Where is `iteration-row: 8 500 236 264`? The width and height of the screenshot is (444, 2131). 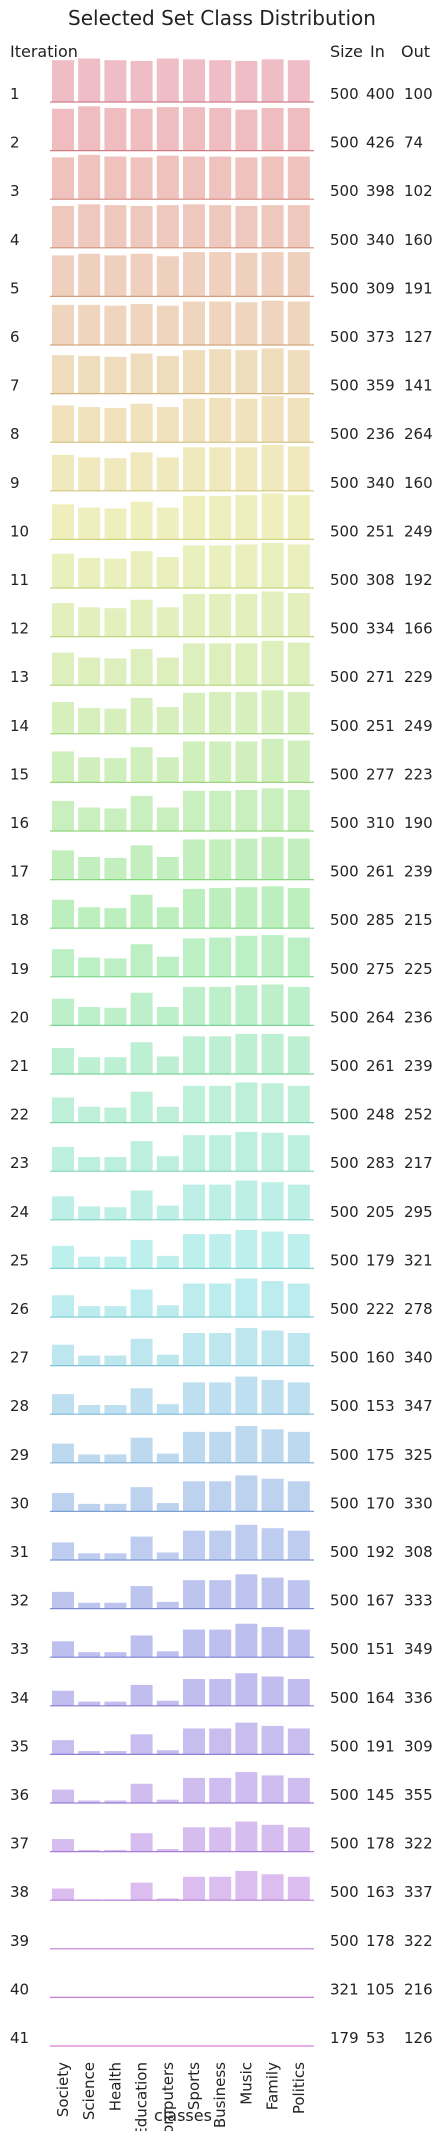 iteration-row: 8 500 236 264 is located at coordinates (221, 419).